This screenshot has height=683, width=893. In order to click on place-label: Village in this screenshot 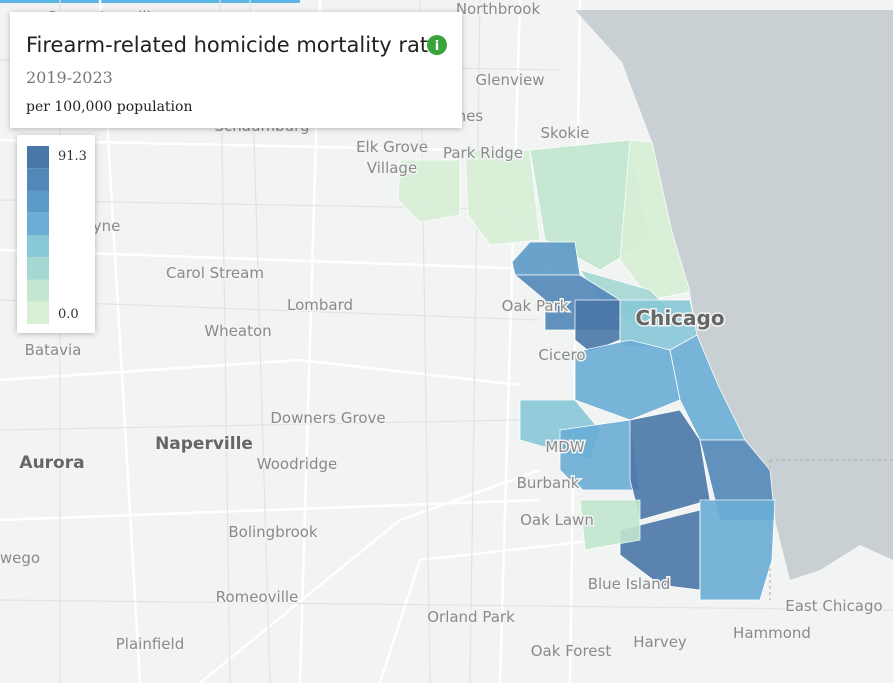, I will do `click(392, 168)`.